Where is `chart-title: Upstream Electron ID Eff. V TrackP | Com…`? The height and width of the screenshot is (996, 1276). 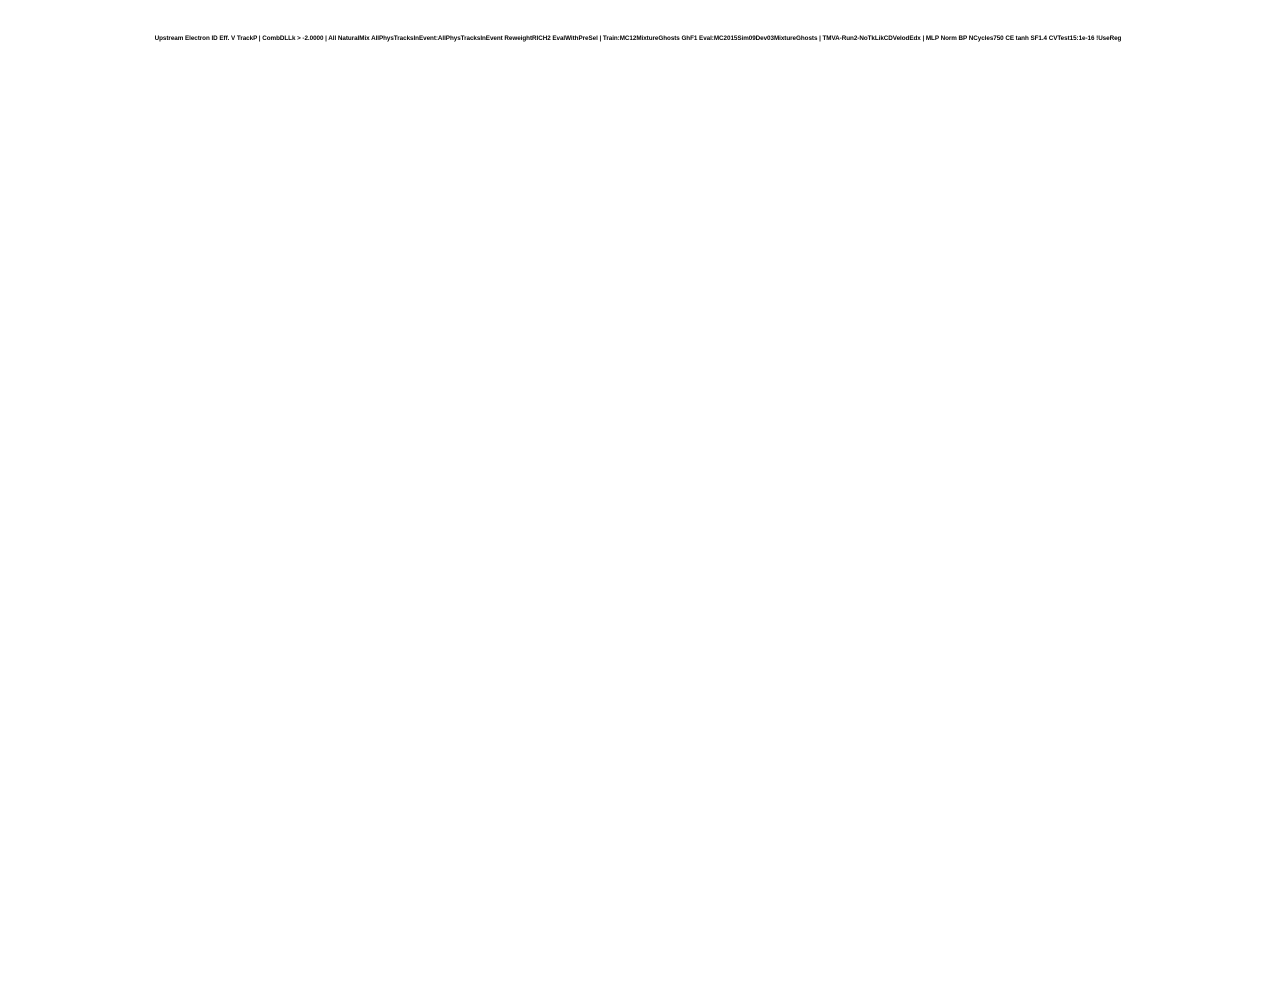 chart-title: Upstream Electron ID Eff. V TrackP | Com… is located at coordinates (638, 38).